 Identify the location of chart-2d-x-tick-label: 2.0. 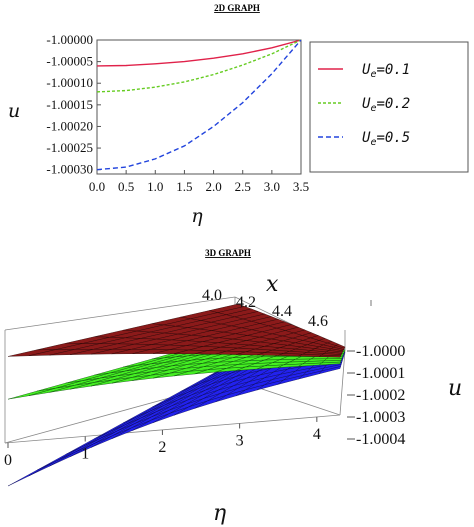
(213, 186).